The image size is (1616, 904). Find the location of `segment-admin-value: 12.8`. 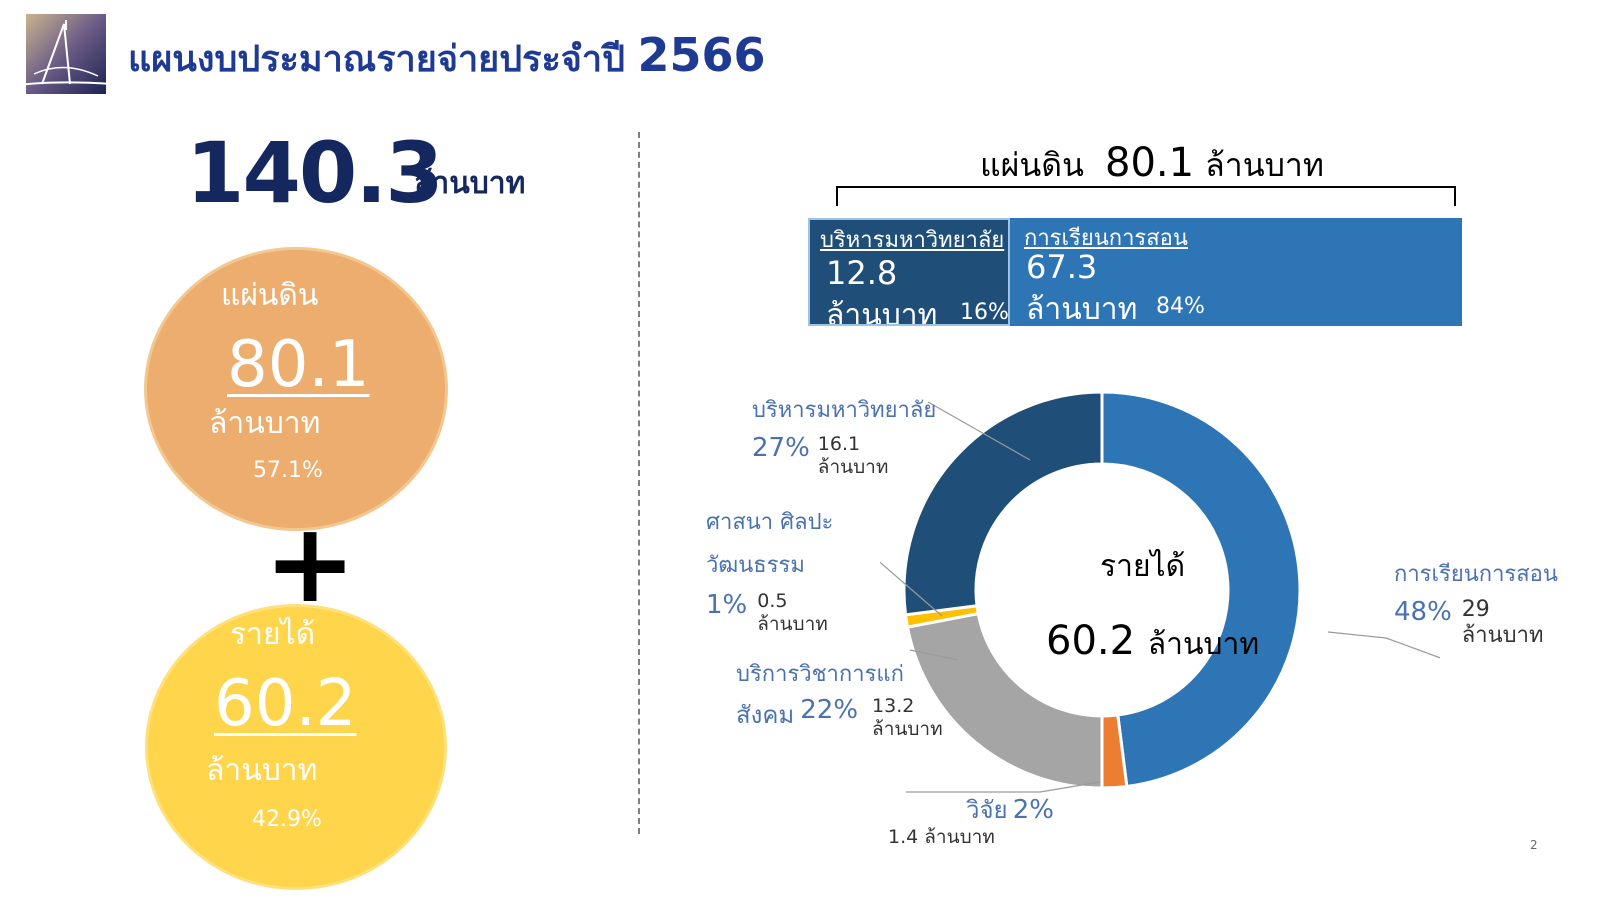

segment-admin-value: 12.8 is located at coordinates (862, 273).